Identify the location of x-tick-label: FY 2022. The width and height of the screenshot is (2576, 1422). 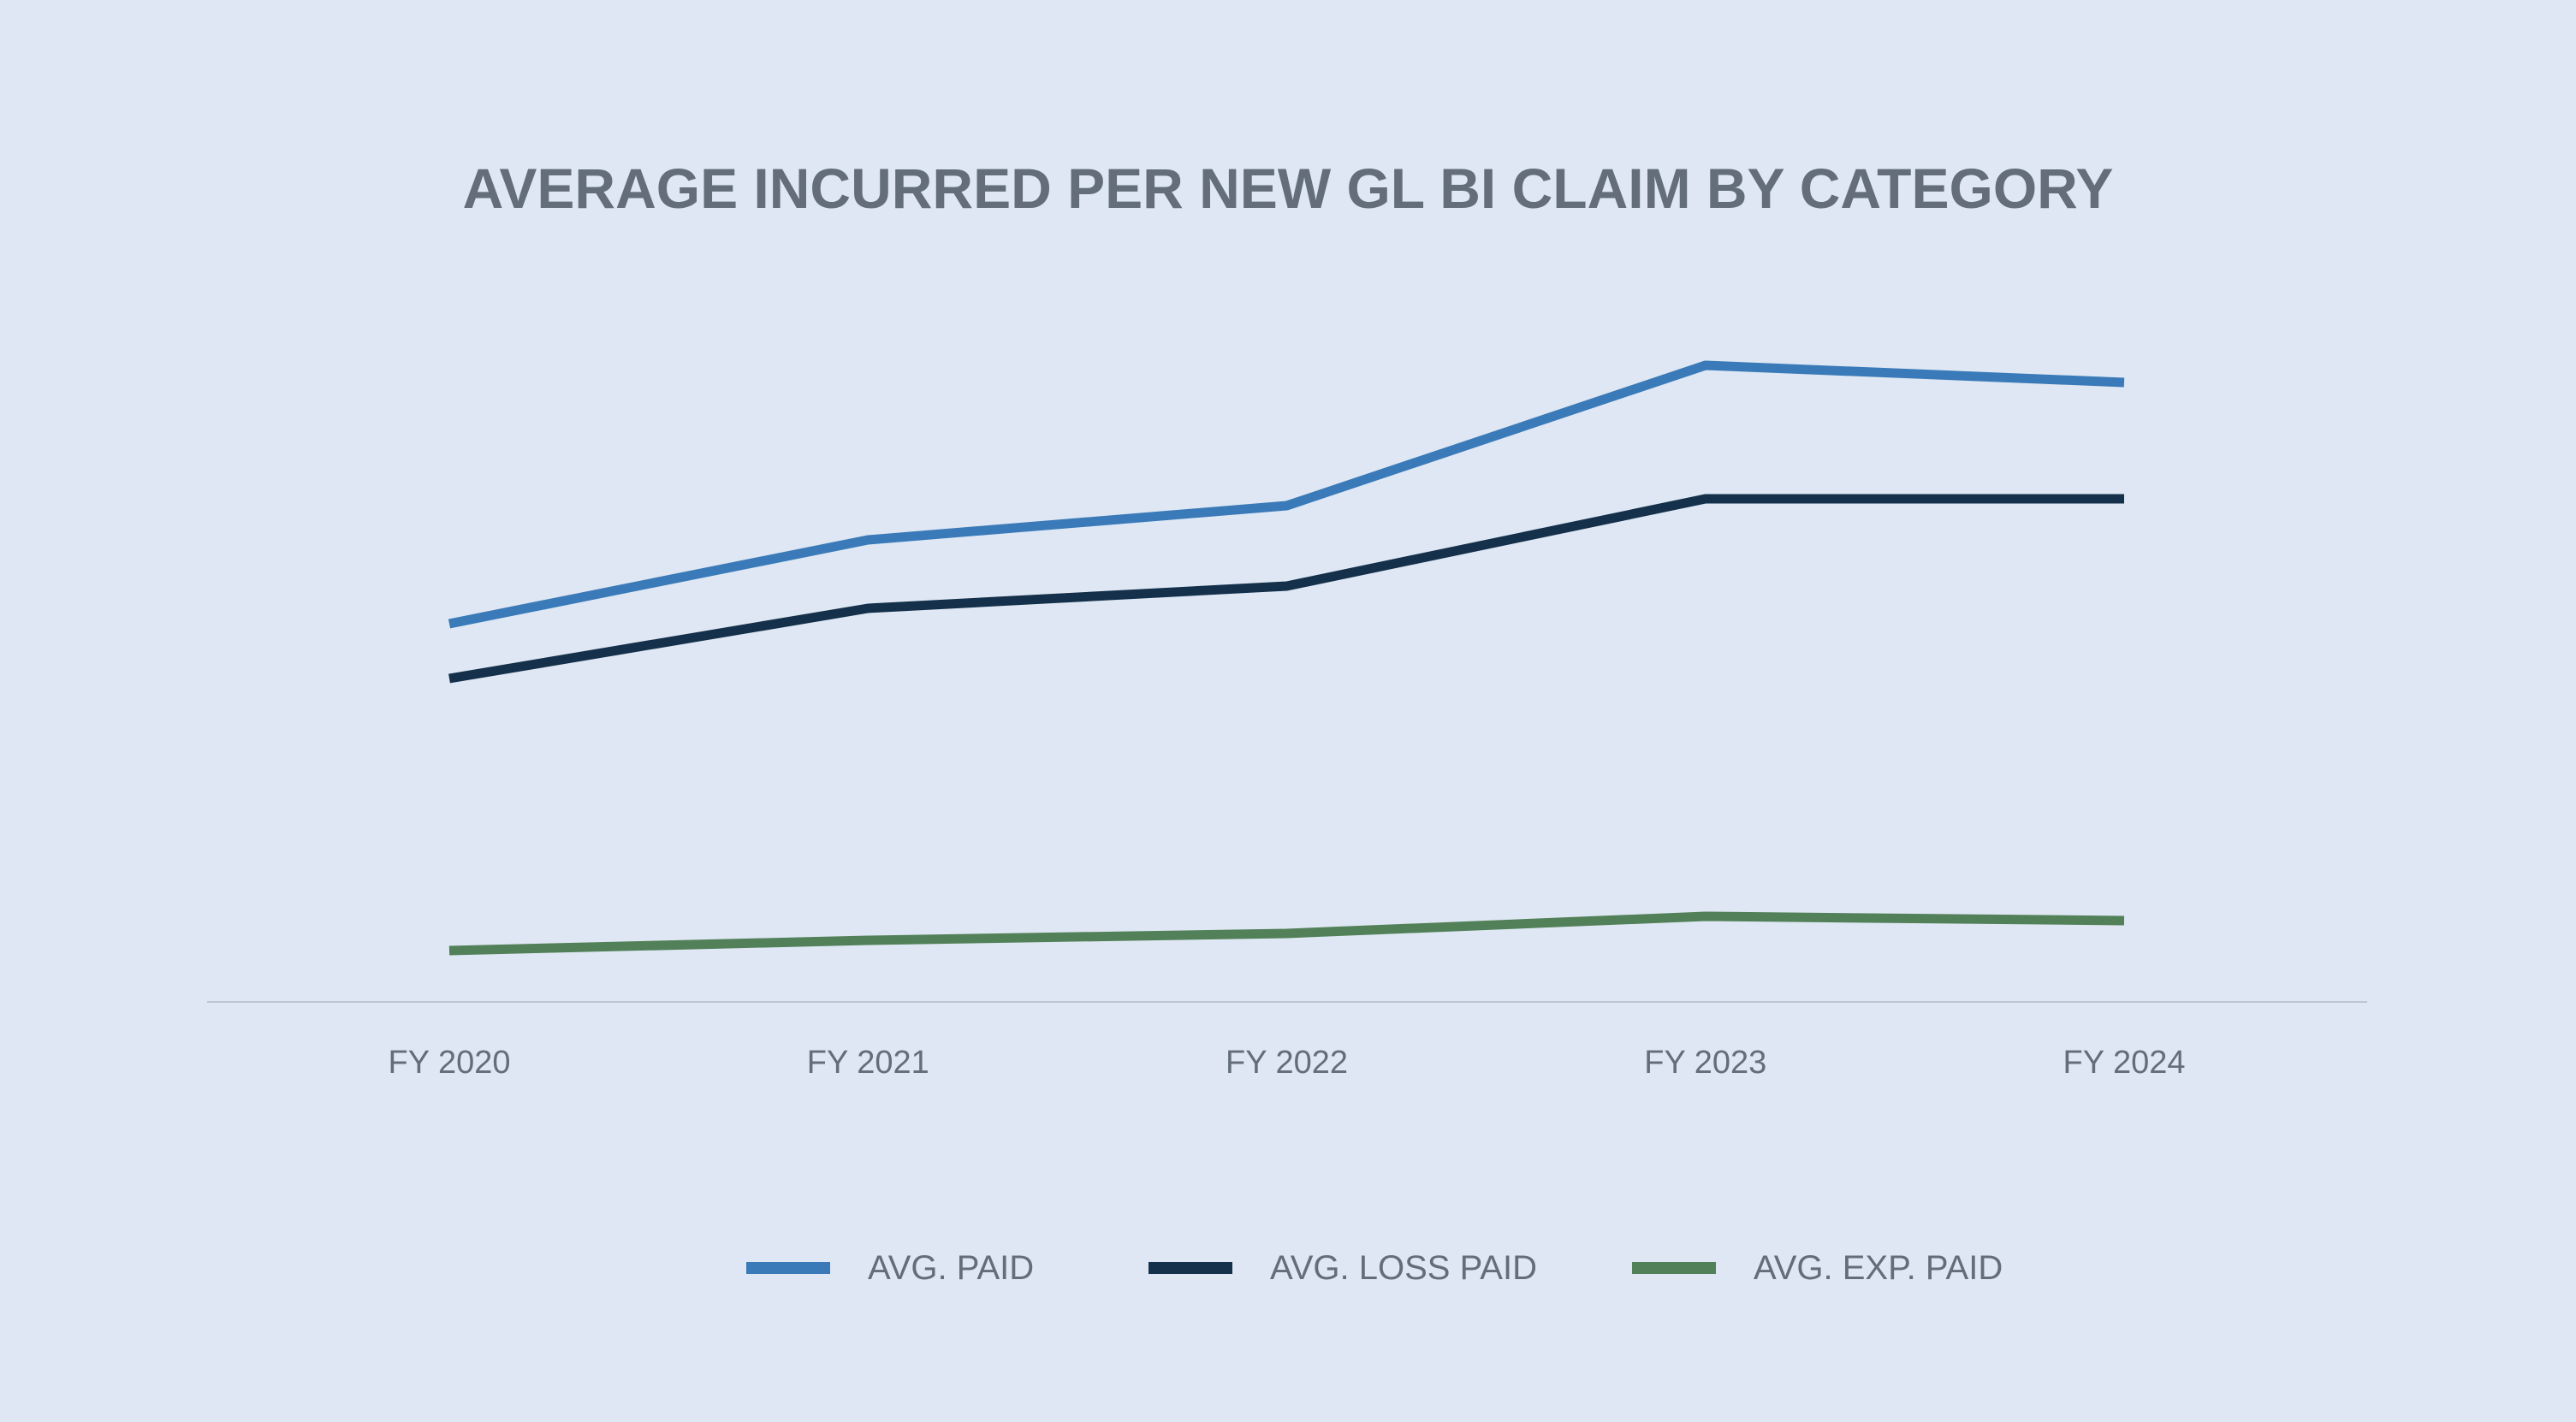
(1287, 1063).